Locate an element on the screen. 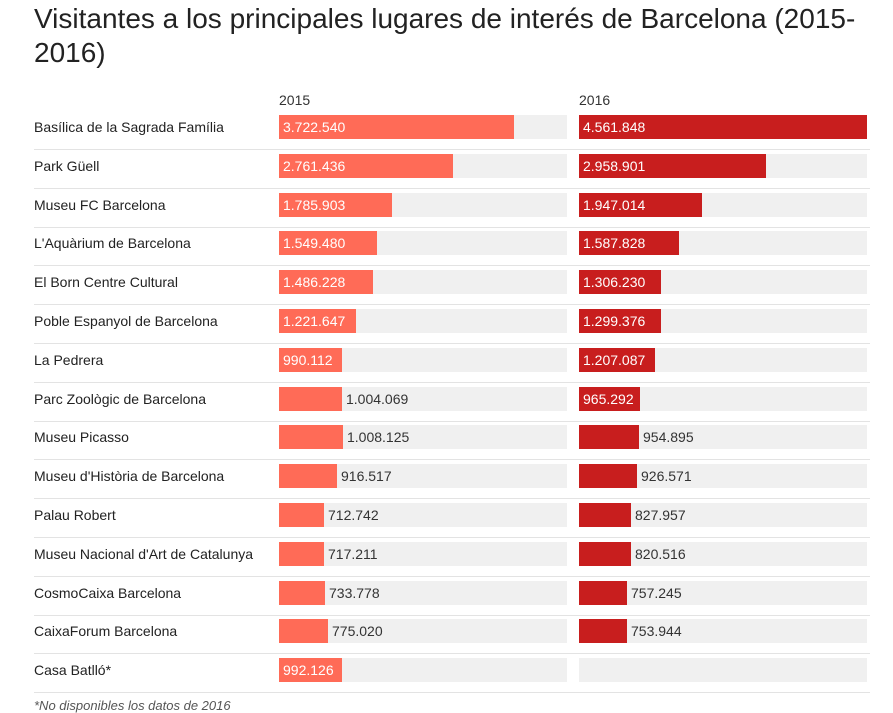 The width and height of the screenshot is (893, 713). table-row: CosmoCaixa Barcelona 733.778 757.245 is located at coordinates (452, 596).